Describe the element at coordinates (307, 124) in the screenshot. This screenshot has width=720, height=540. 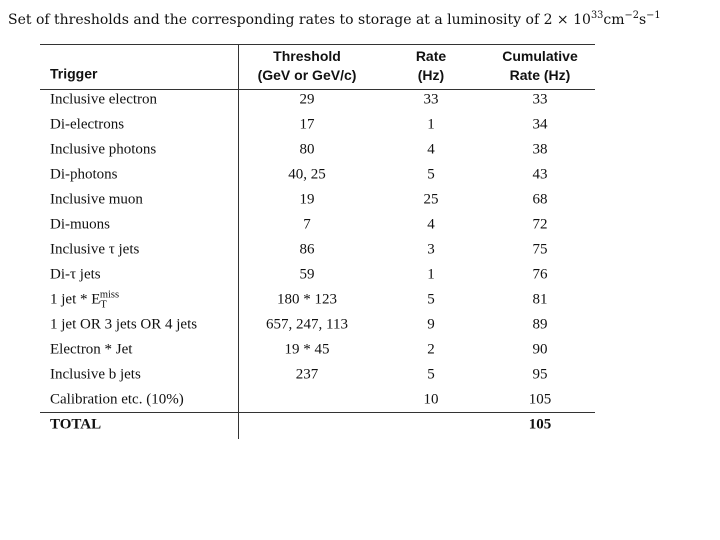
I see `table-cell: 17` at that location.